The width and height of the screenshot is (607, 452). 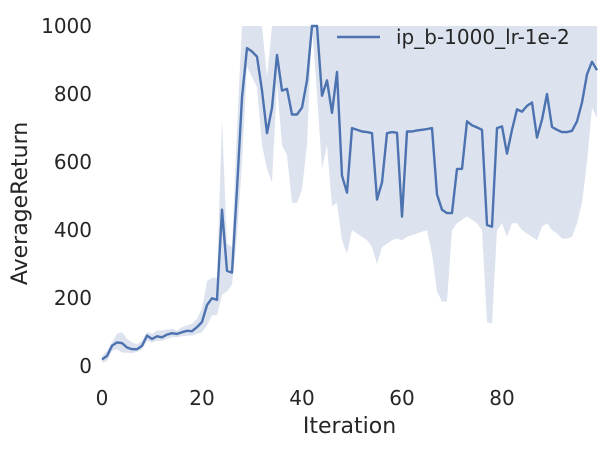 What do you see at coordinates (73, 230) in the screenshot?
I see `y-tick-label: 400` at bounding box center [73, 230].